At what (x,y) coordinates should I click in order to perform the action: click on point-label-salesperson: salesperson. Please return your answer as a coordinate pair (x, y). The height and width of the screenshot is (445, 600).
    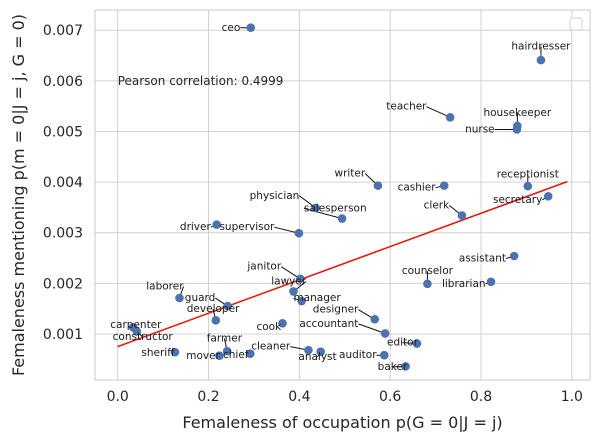
    Looking at the image, I should click on (335, 208).